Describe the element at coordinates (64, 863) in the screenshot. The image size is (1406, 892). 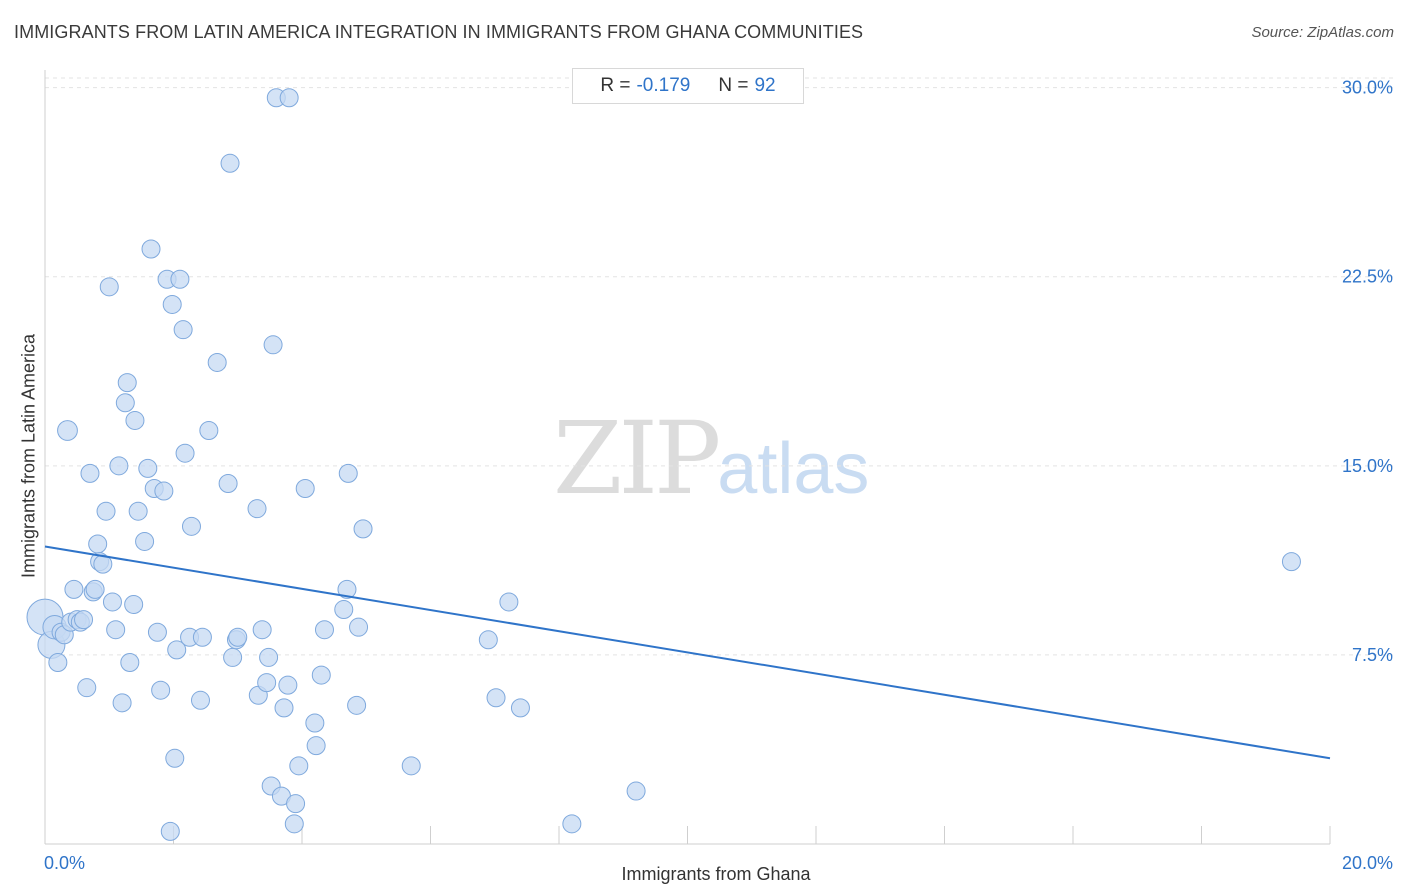
I see `x-tick-label: 0.0%` at that location.